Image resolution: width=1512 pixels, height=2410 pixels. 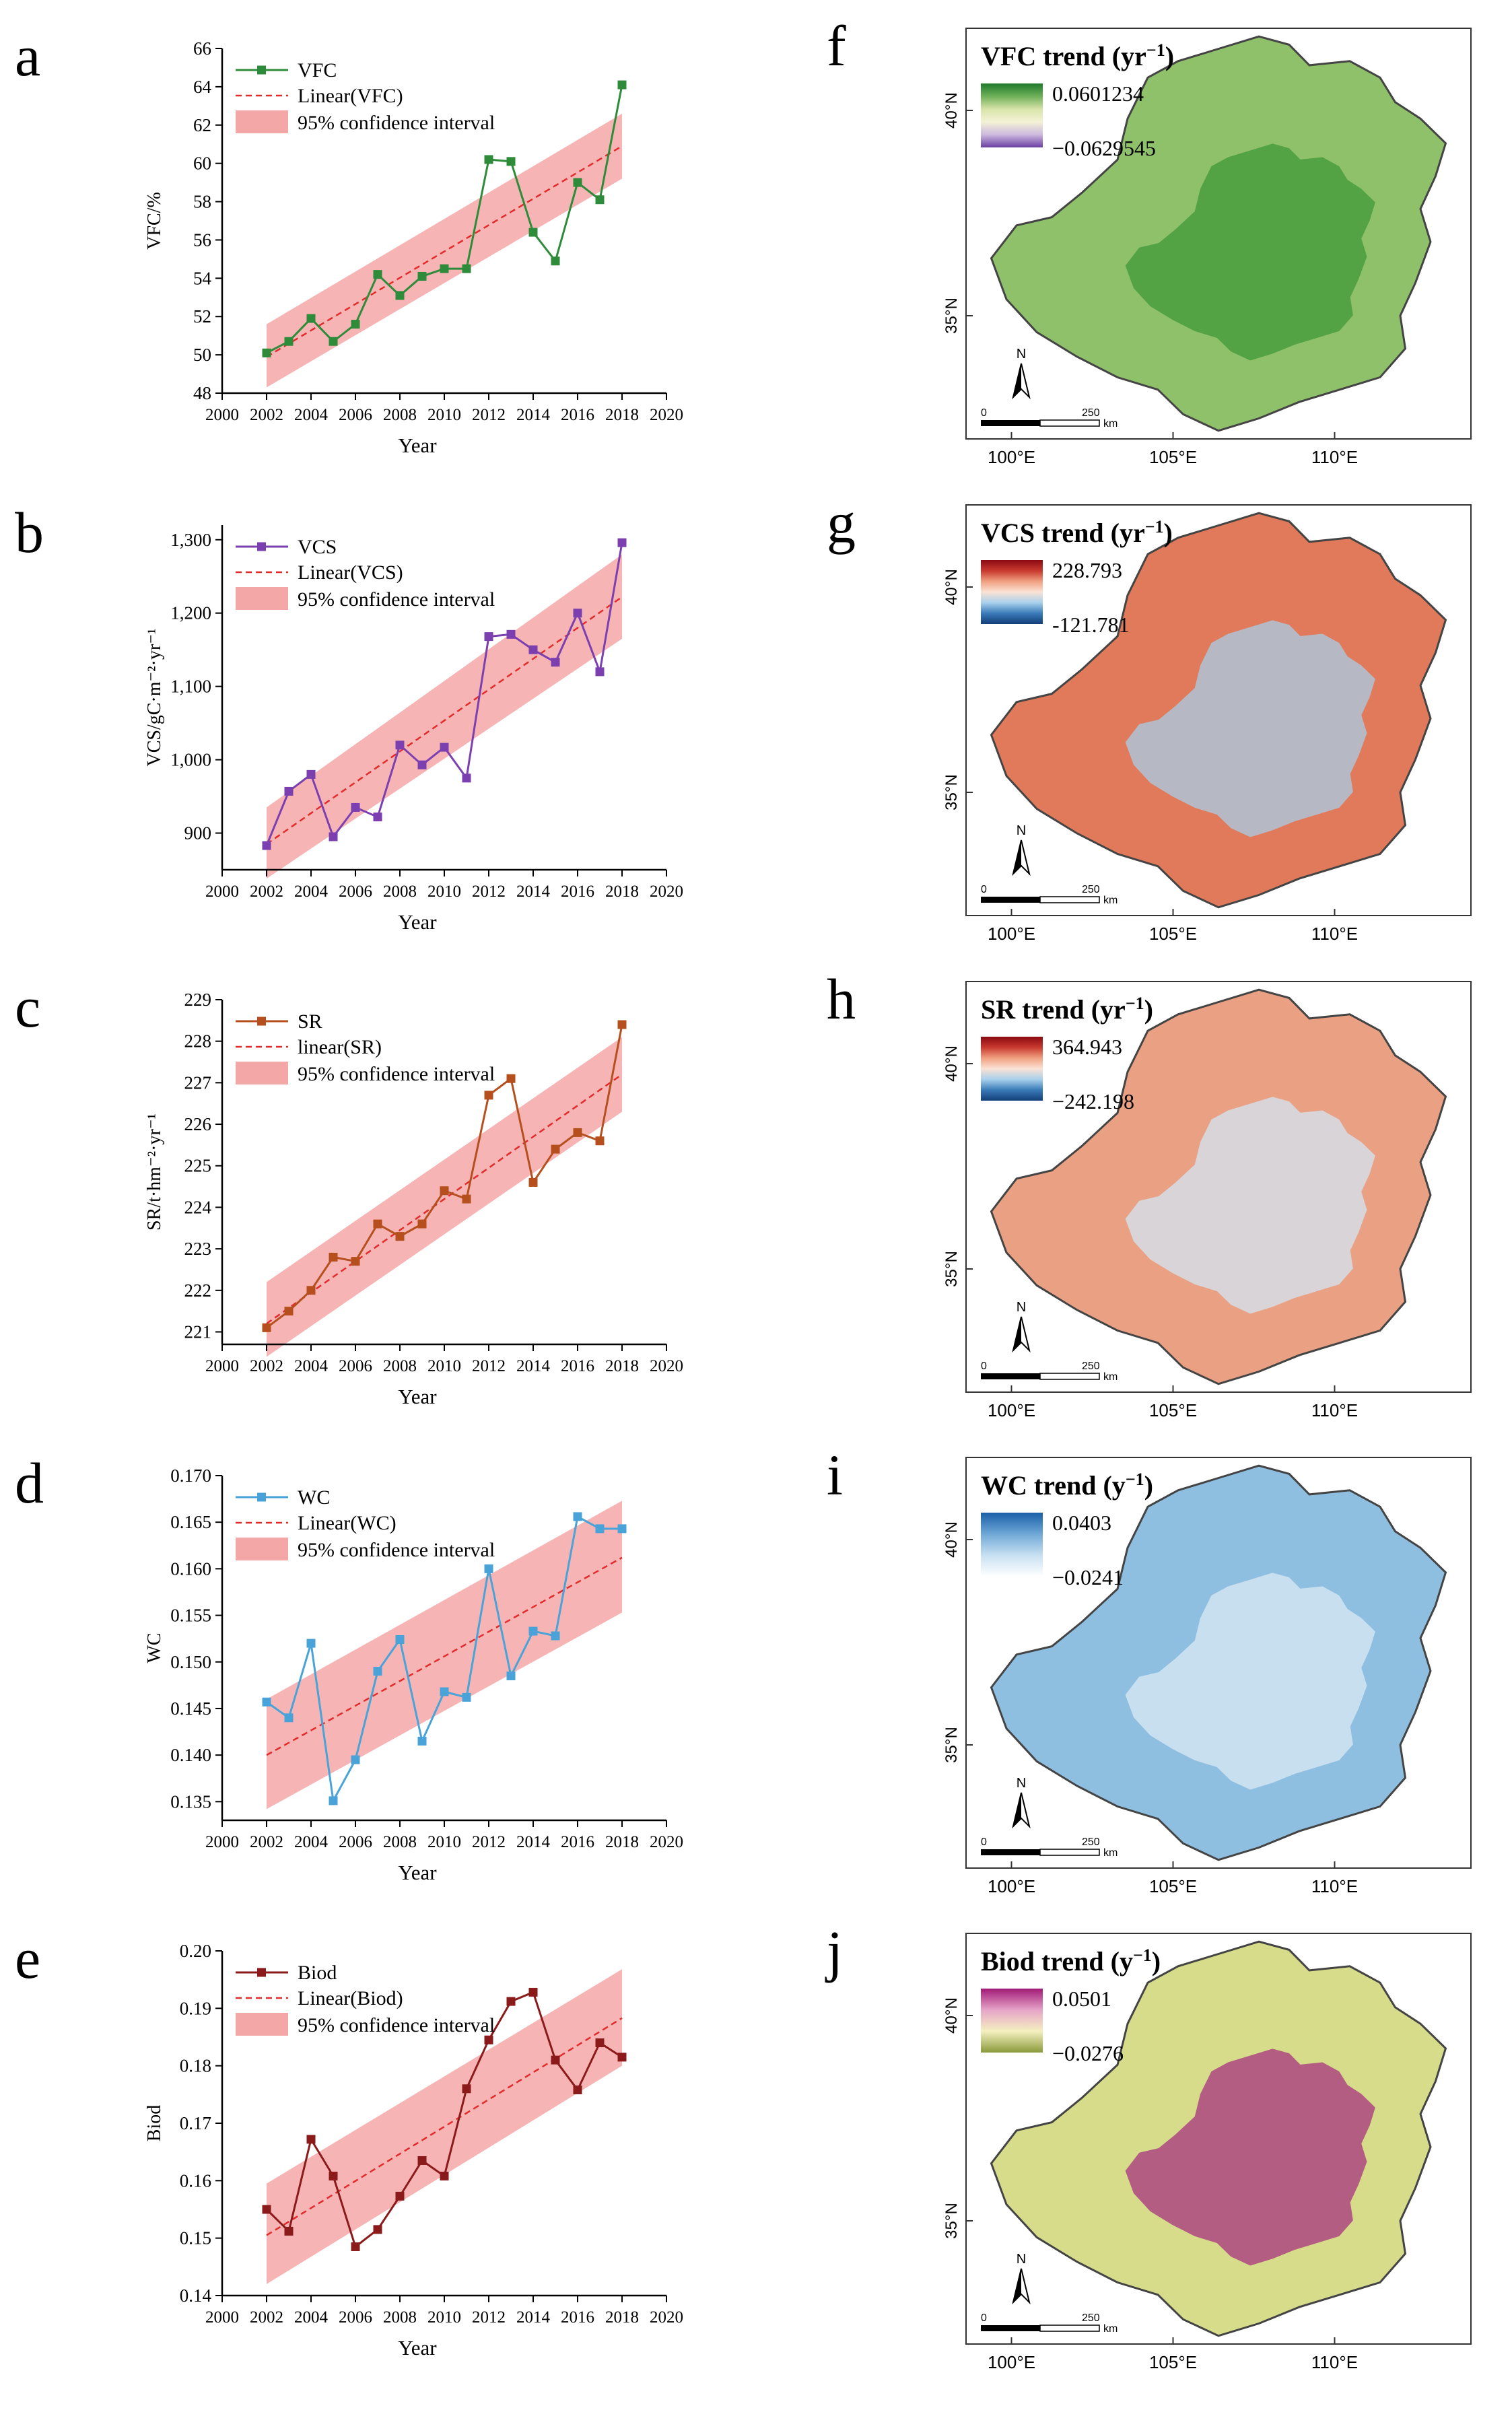 What do you see at coordinates (1021, 354) in the screenshot?
I see `north-label-f: N` at bounding box center [1021, 354].